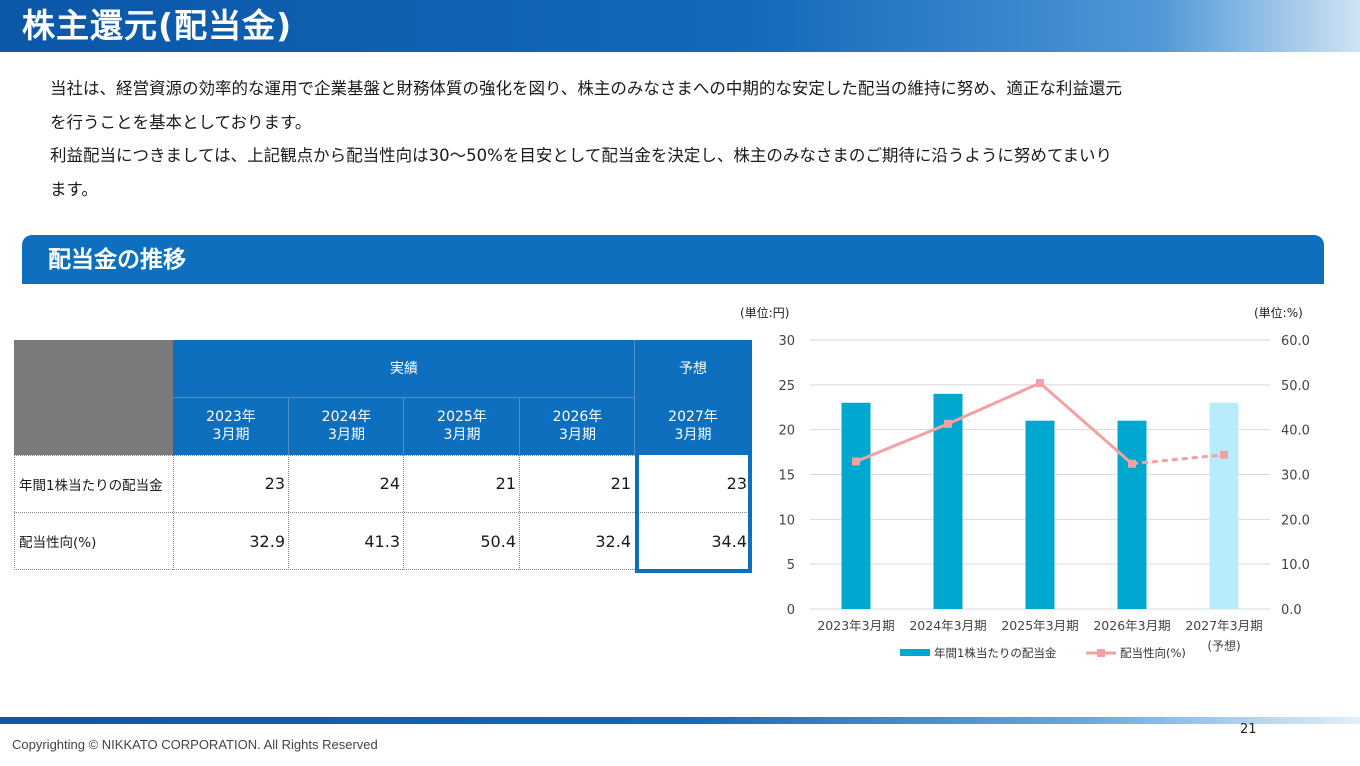  What do you see at coordinates (1039, 625) in the screenshot?
I see `x-axis-label: 2025年3月期` at bounding box center [1039, 625].